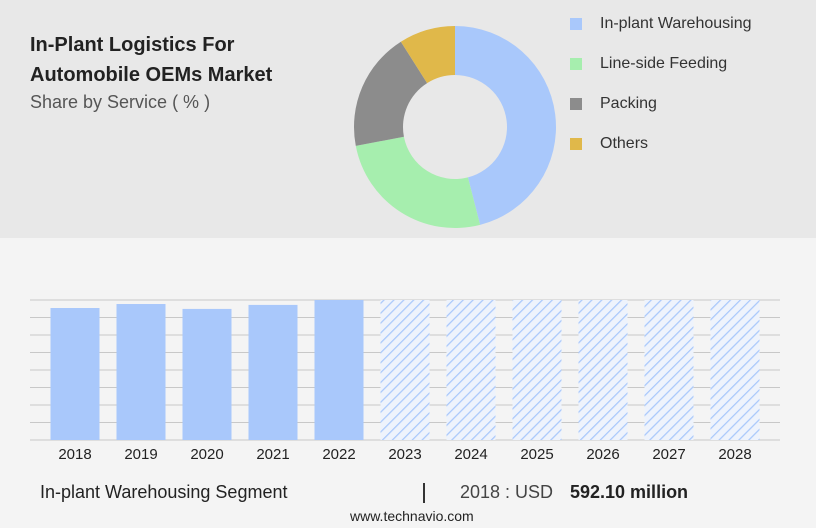 This screenshot has width=816, height=528. What do you see at coordinates (624, 143) in the screenshot?
I see `legend-label: Others` at bounding box center [624, 143].